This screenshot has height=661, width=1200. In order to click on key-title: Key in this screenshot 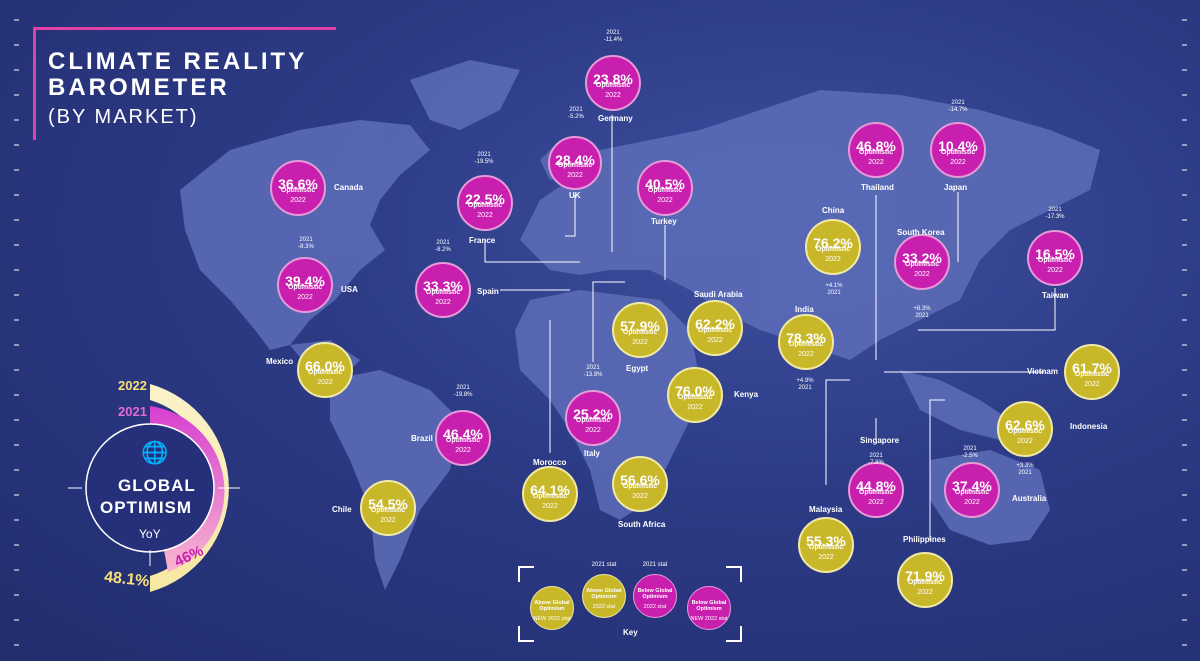, I will do `click(630, 632)`.